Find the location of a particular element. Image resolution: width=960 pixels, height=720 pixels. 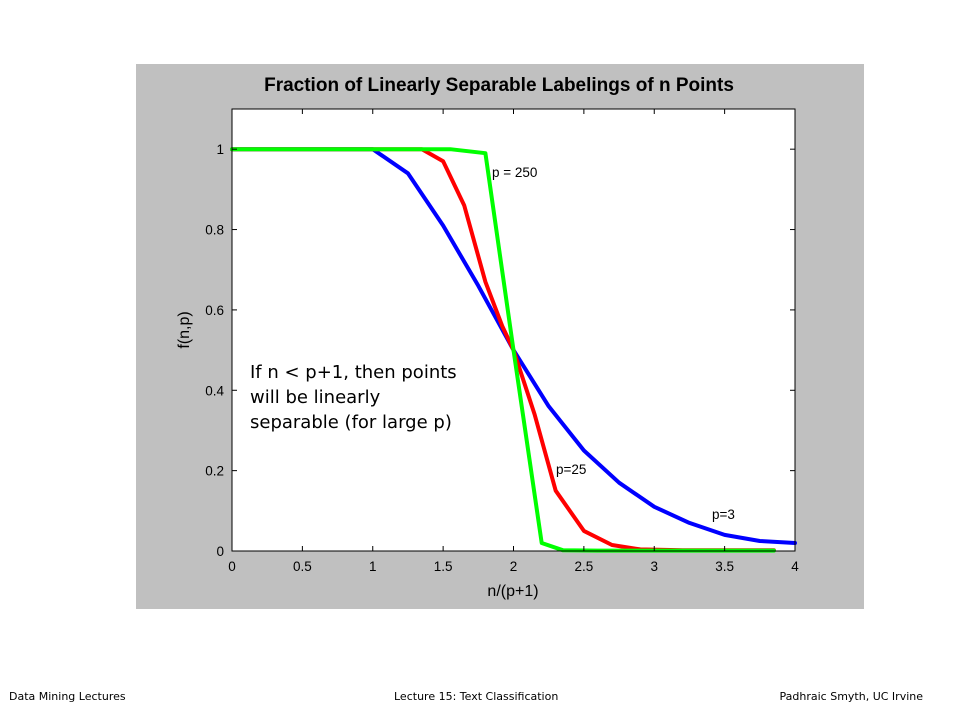

series-label-p250: p = 250 is located at coordinates (514, 172).